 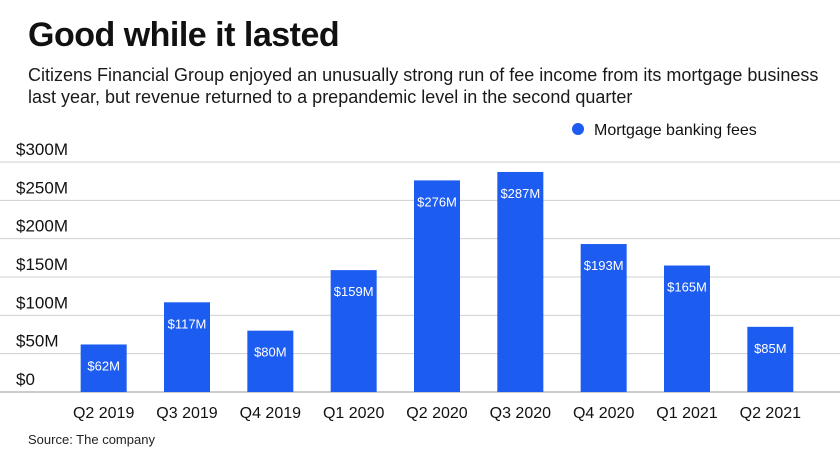 I want to click on y-tick-label: $0, so click(x=25, y=379).